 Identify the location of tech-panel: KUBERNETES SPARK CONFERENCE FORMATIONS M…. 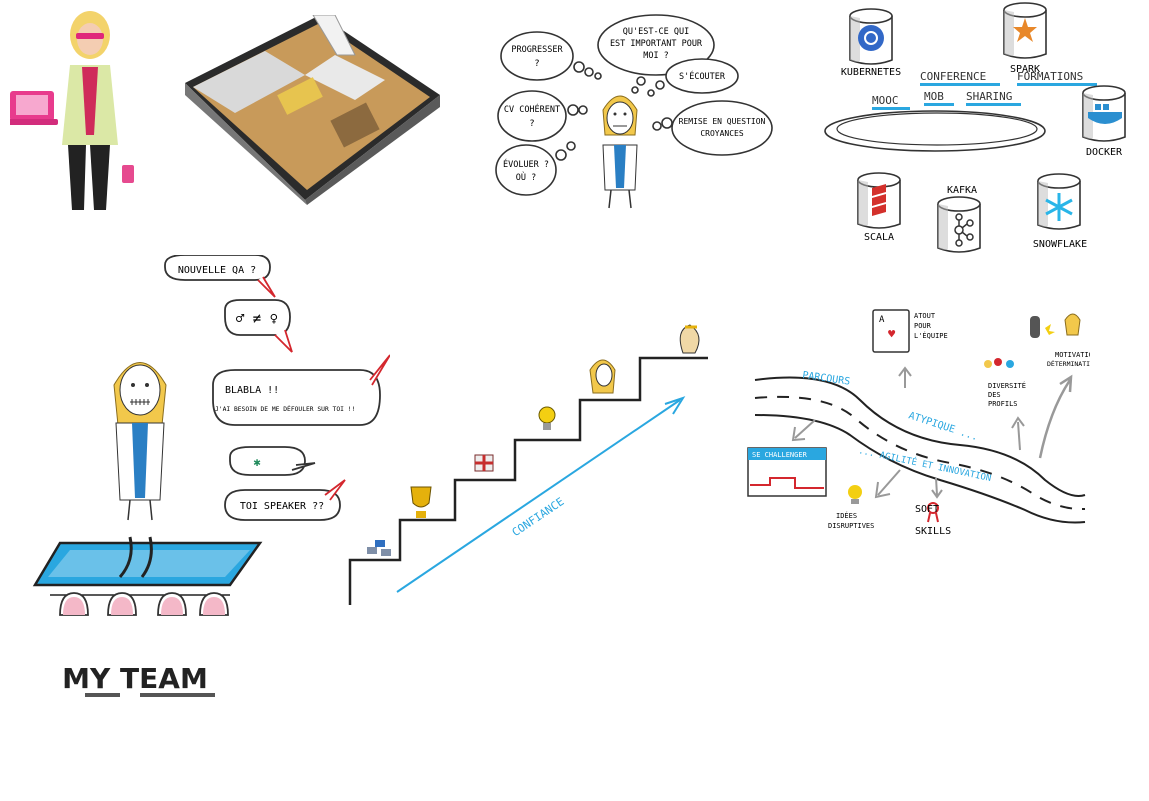
(975, 127).